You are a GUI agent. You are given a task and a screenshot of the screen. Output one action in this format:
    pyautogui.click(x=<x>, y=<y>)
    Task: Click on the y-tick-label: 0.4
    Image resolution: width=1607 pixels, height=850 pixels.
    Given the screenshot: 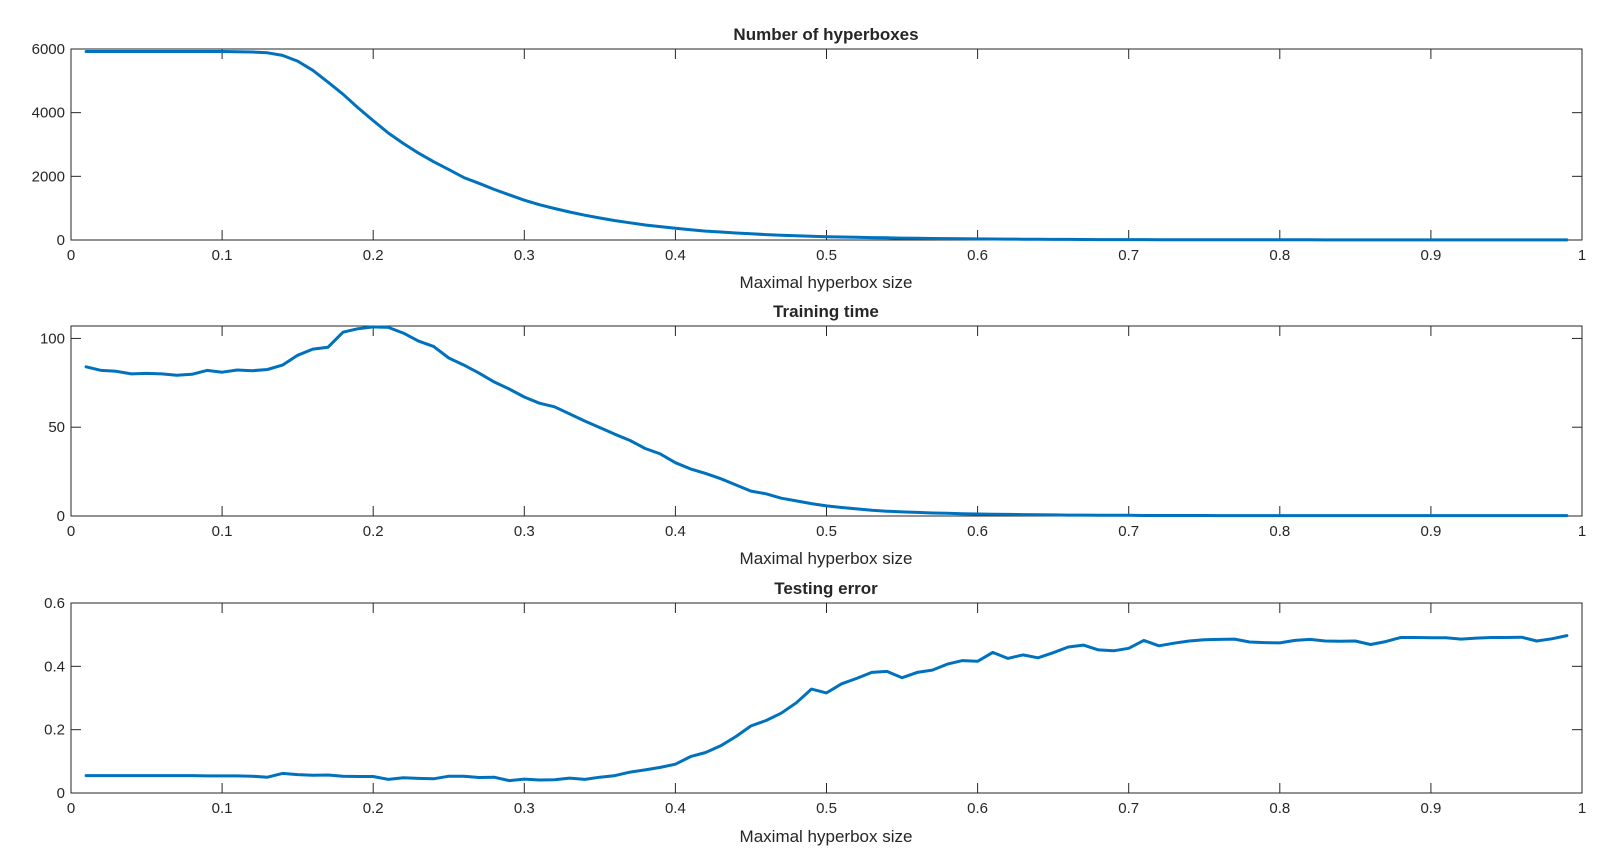 What is the action you would take?
    pyautogui.click(x=54, y=666)
    